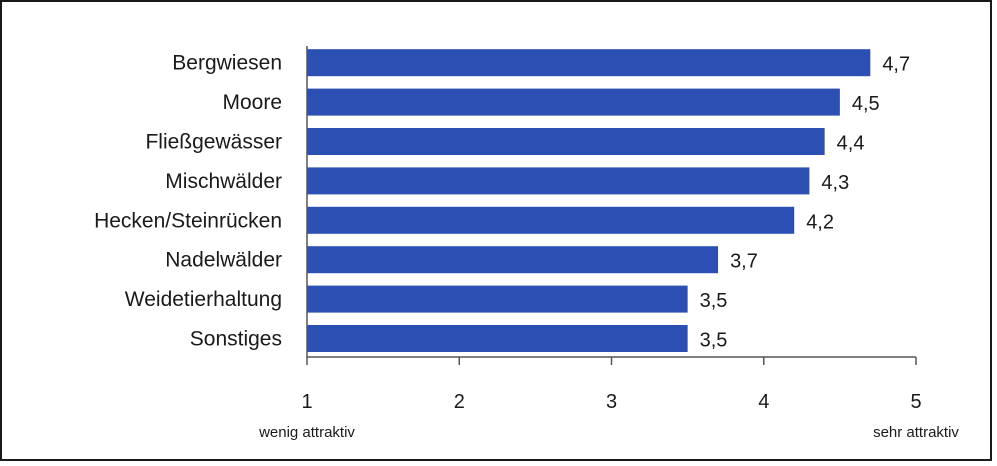  I want to click on x-axis-max-label: sehr attraktiv, so click(916, 432).